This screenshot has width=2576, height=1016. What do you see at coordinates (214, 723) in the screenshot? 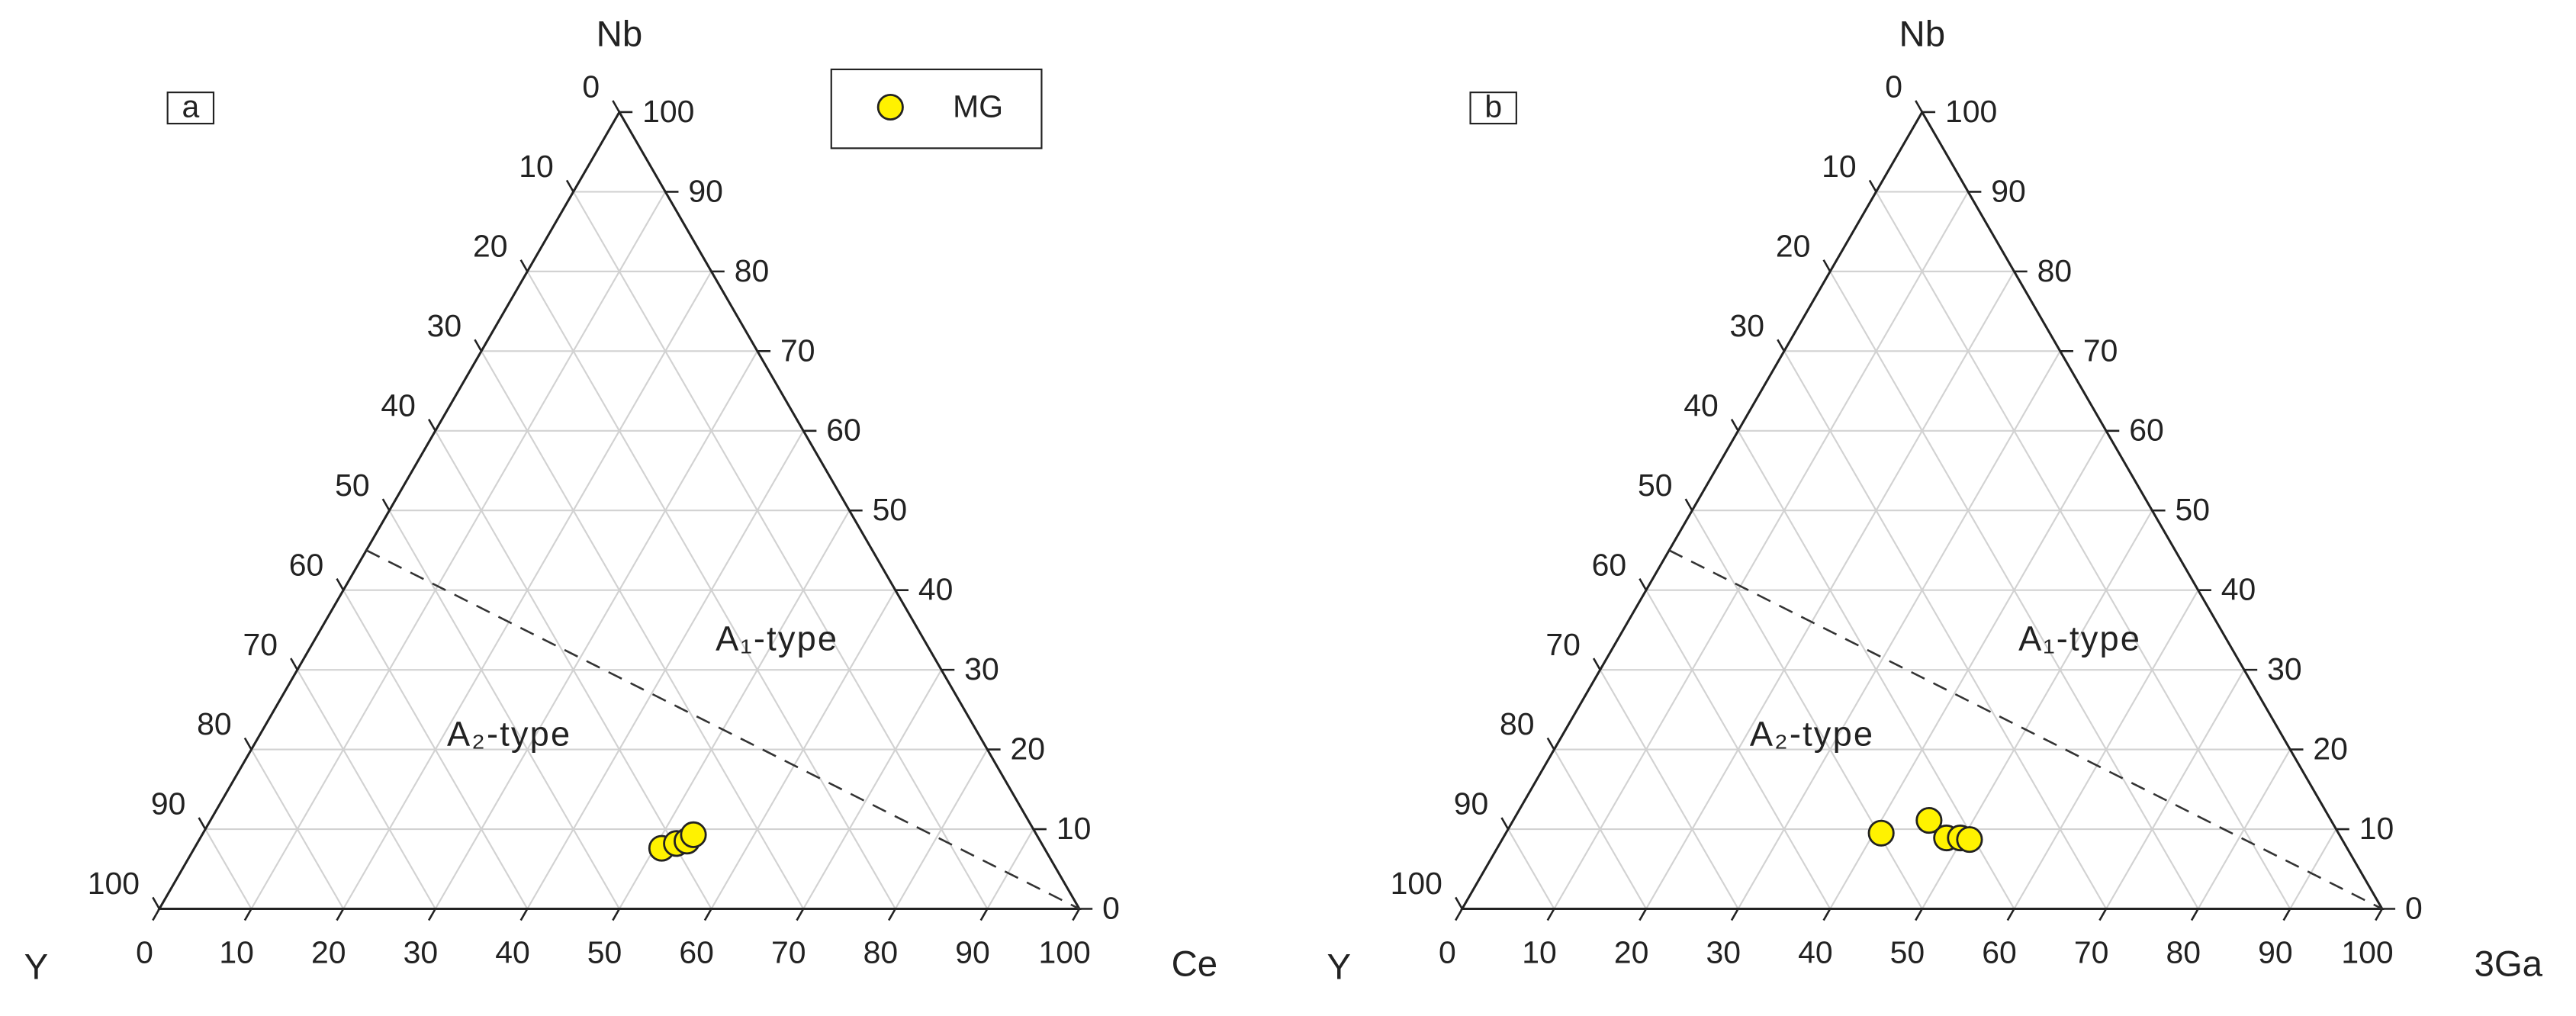
I see `left-tick-label: 80` at bounding box center [214, 723].